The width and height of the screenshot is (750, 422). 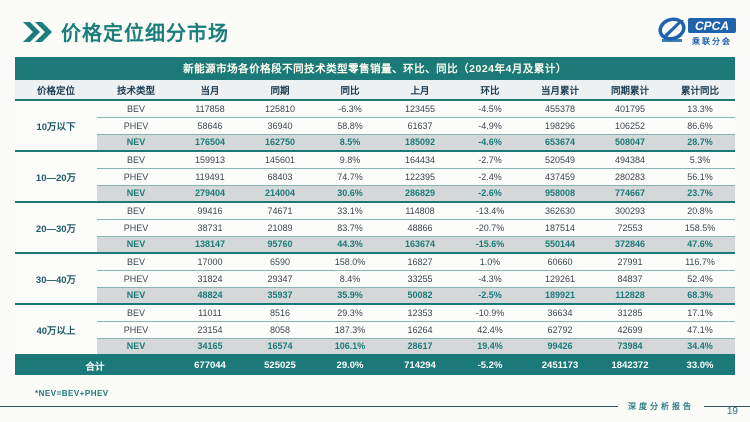 I want to click on price-segment-label: 10—20万, so click(x=56, y=176).